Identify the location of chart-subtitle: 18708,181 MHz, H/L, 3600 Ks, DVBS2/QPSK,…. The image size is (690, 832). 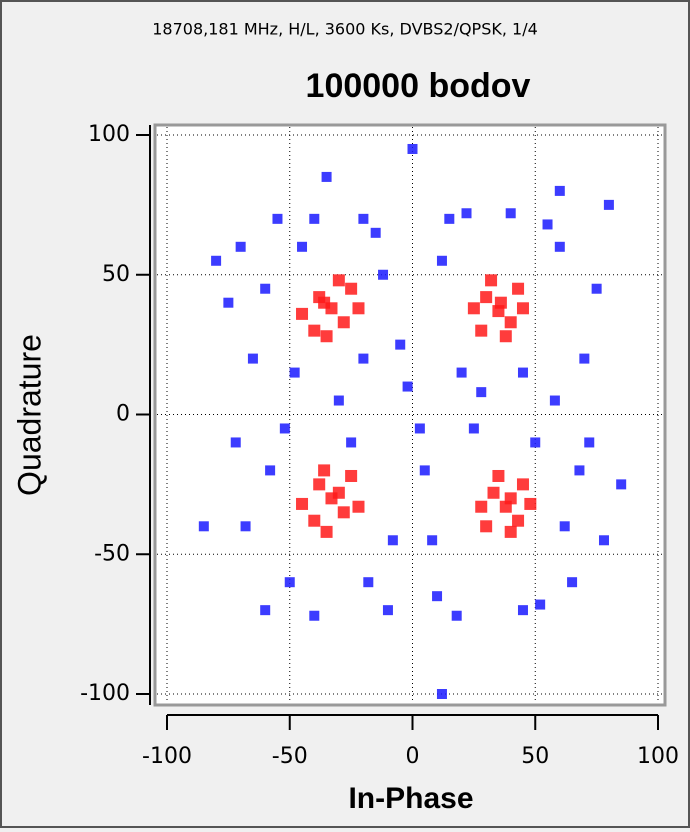
(345, 29).